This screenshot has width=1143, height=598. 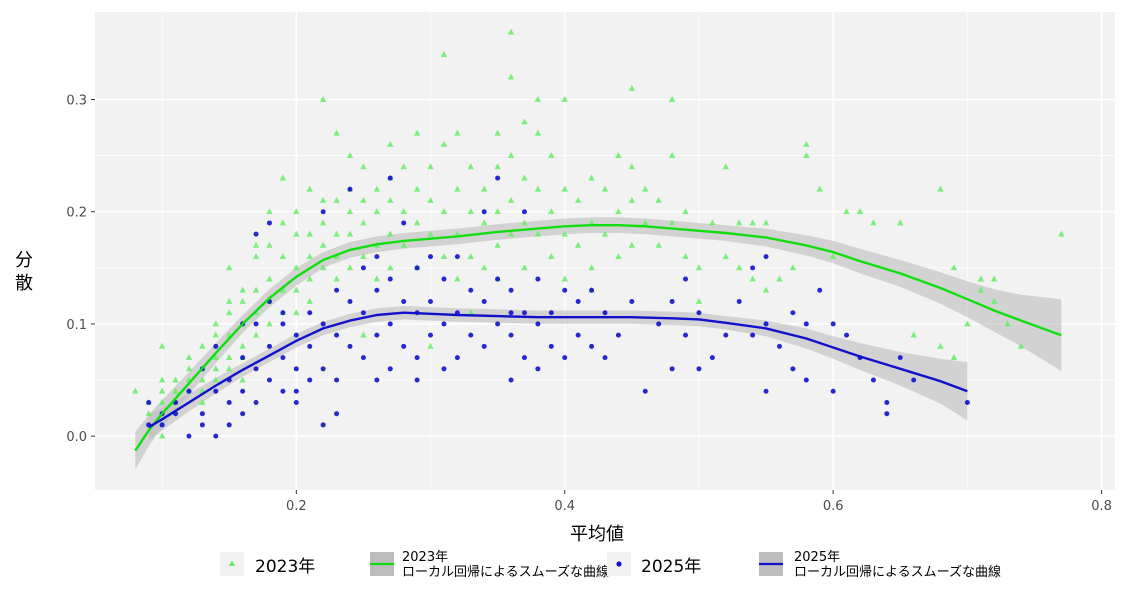 What do you see at coordinates (564, 506) in the screenshot?
I see `x-tick-label: 0.4` at bounding box center [564, 506].